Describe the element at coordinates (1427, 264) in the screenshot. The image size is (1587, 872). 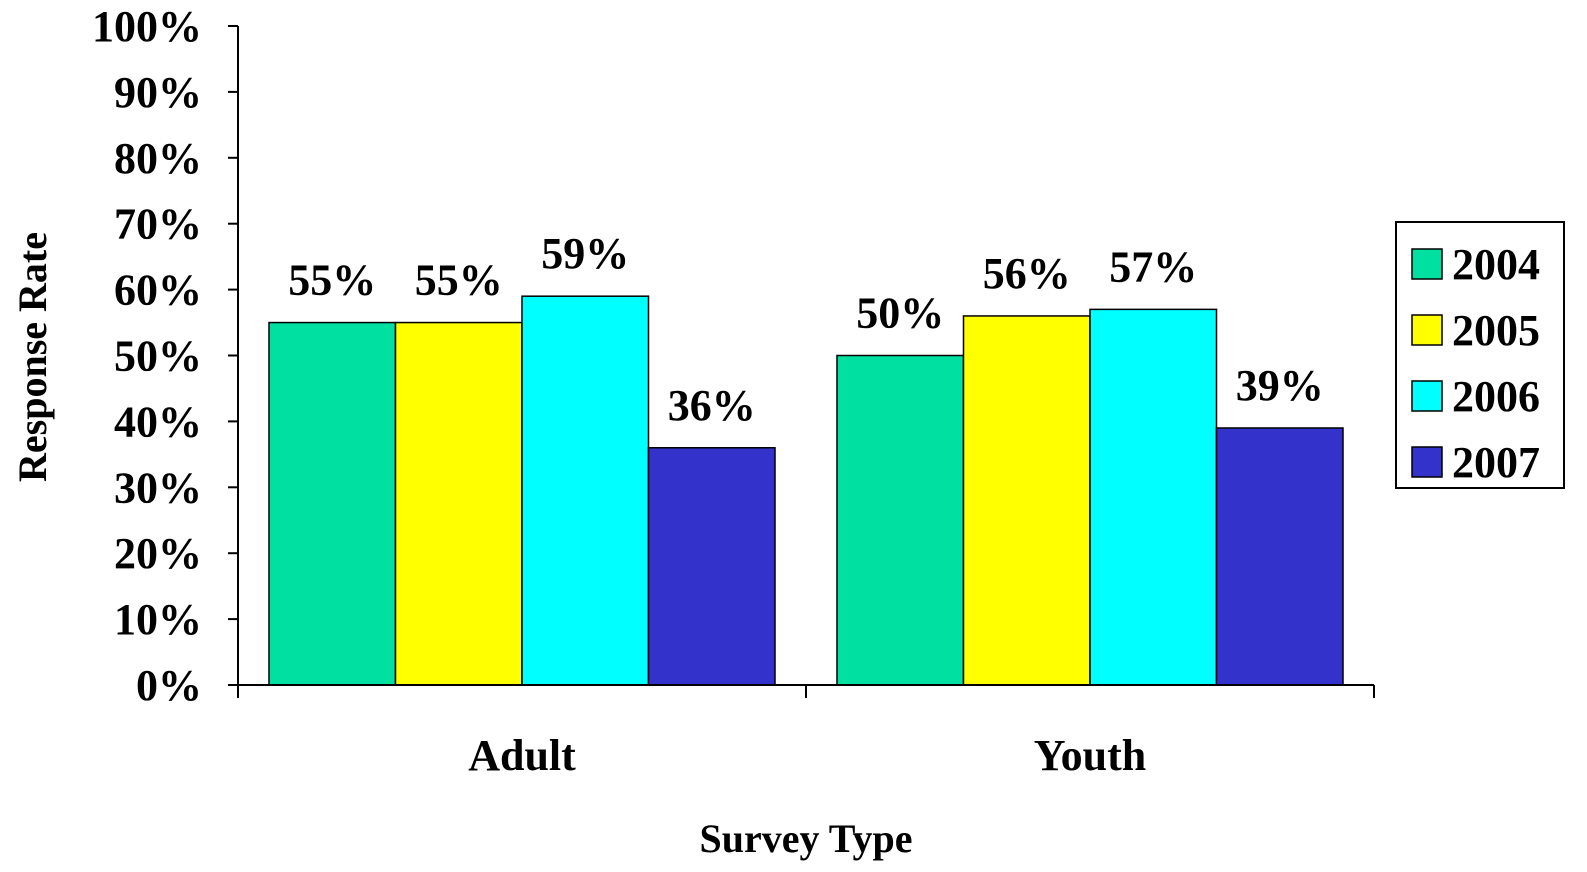
I see `legend-swatch-2004` at that location.